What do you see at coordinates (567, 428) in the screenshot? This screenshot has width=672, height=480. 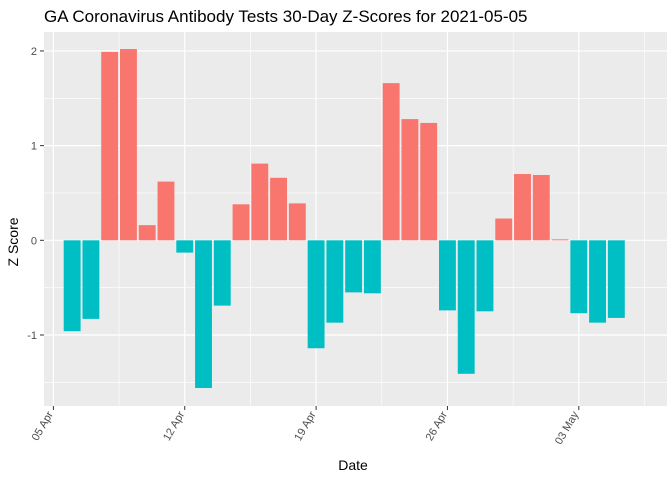 I see `x-tick-label: 03 May` at bounding box center [567, 428].